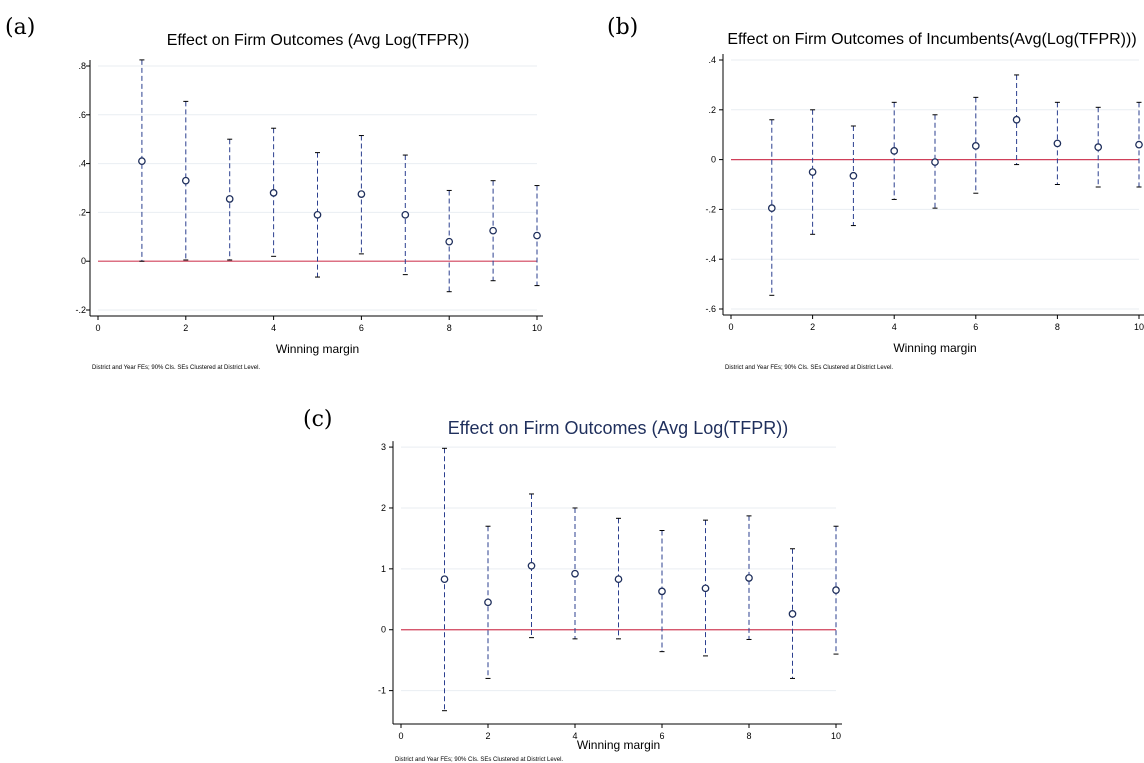 The height and width of the screenshot is (763, 1144). What do you see at coordinates (383, 447) in the screenshot?
I see `y-tick-label: 3` at bounding box center [383, 447].